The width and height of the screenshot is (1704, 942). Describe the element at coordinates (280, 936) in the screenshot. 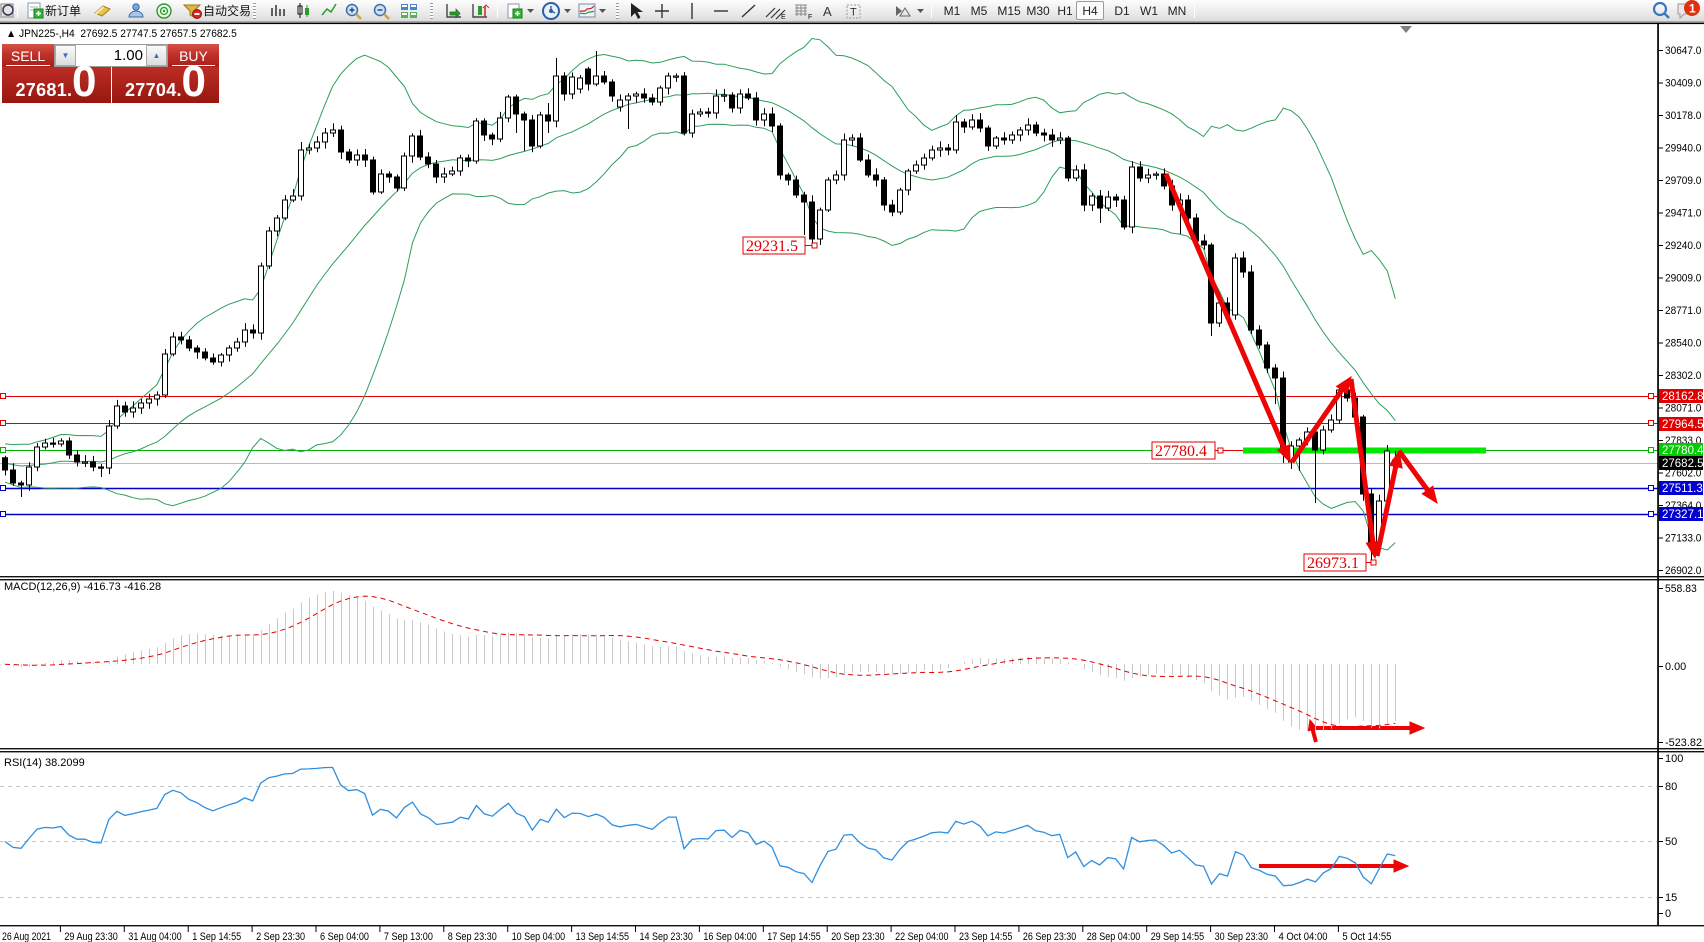

I see `svg-text: 2 Sep 23:30` at that location.